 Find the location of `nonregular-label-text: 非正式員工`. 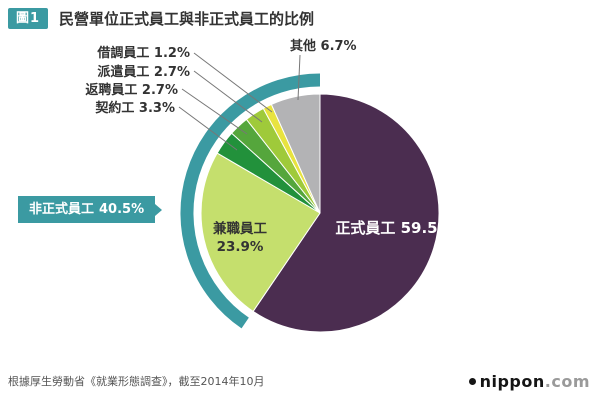

nonregular-label-text: 非正式員工 is located at coordinates (62, 209).